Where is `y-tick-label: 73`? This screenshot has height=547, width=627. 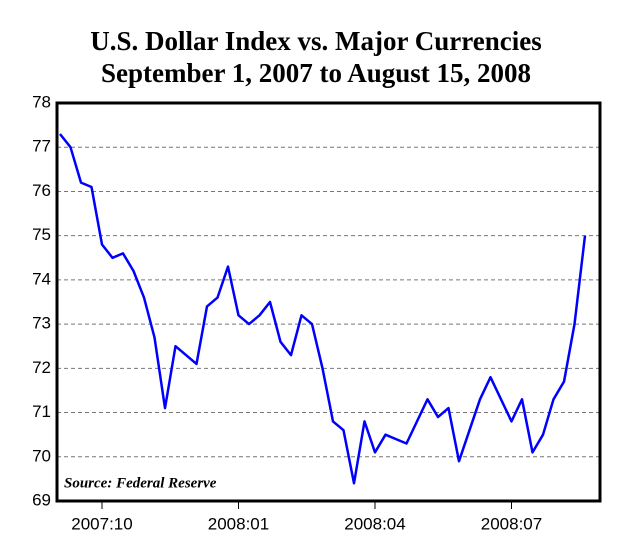 y-tick-label: 73 is located at coordinates (41, 323).